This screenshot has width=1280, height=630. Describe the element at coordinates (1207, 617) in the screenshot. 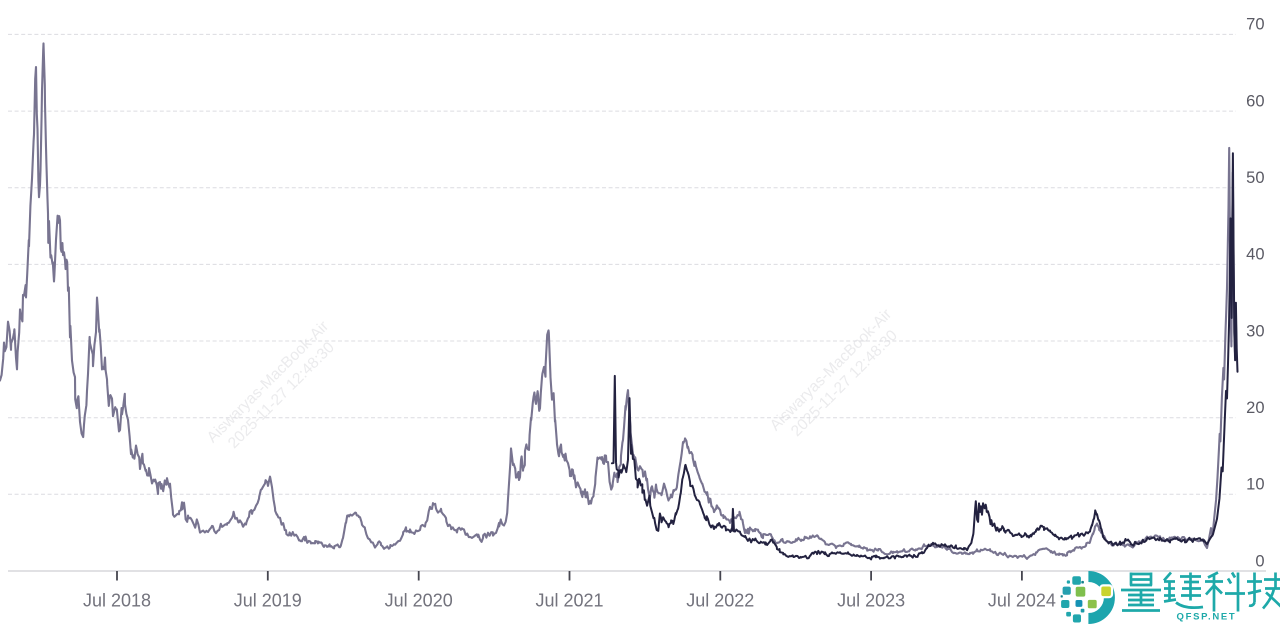

I see `svg-text: QFSP.NET` at that location.